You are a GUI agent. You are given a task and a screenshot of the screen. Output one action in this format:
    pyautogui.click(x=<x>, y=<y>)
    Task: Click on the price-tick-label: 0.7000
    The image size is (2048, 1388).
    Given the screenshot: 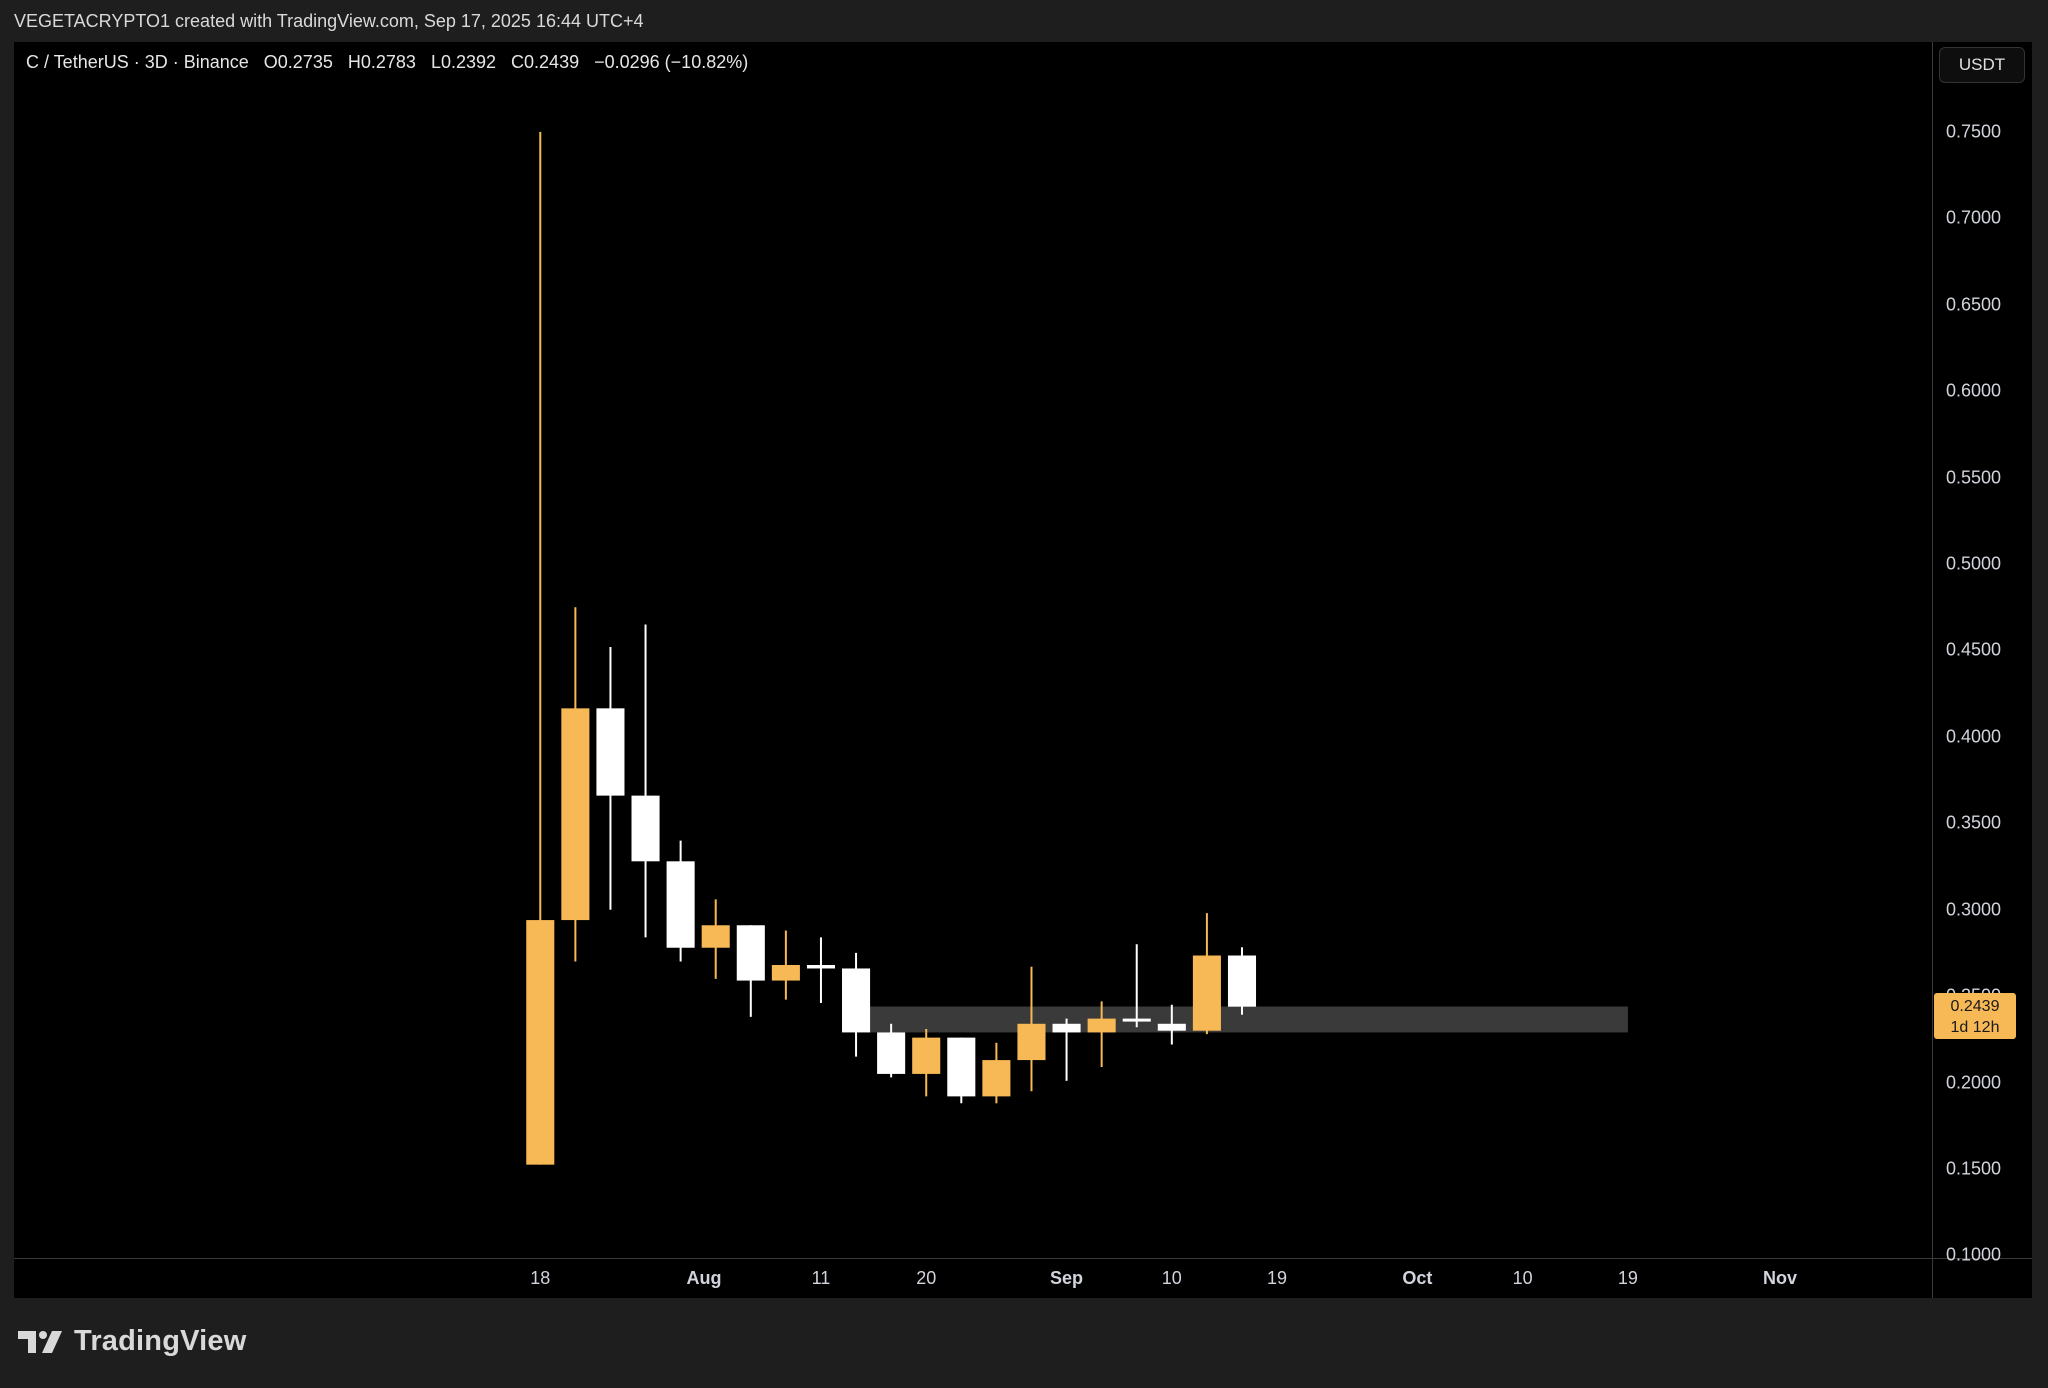 What is the action you would take?
    pyautogui.click(x=1974, y=217)
    